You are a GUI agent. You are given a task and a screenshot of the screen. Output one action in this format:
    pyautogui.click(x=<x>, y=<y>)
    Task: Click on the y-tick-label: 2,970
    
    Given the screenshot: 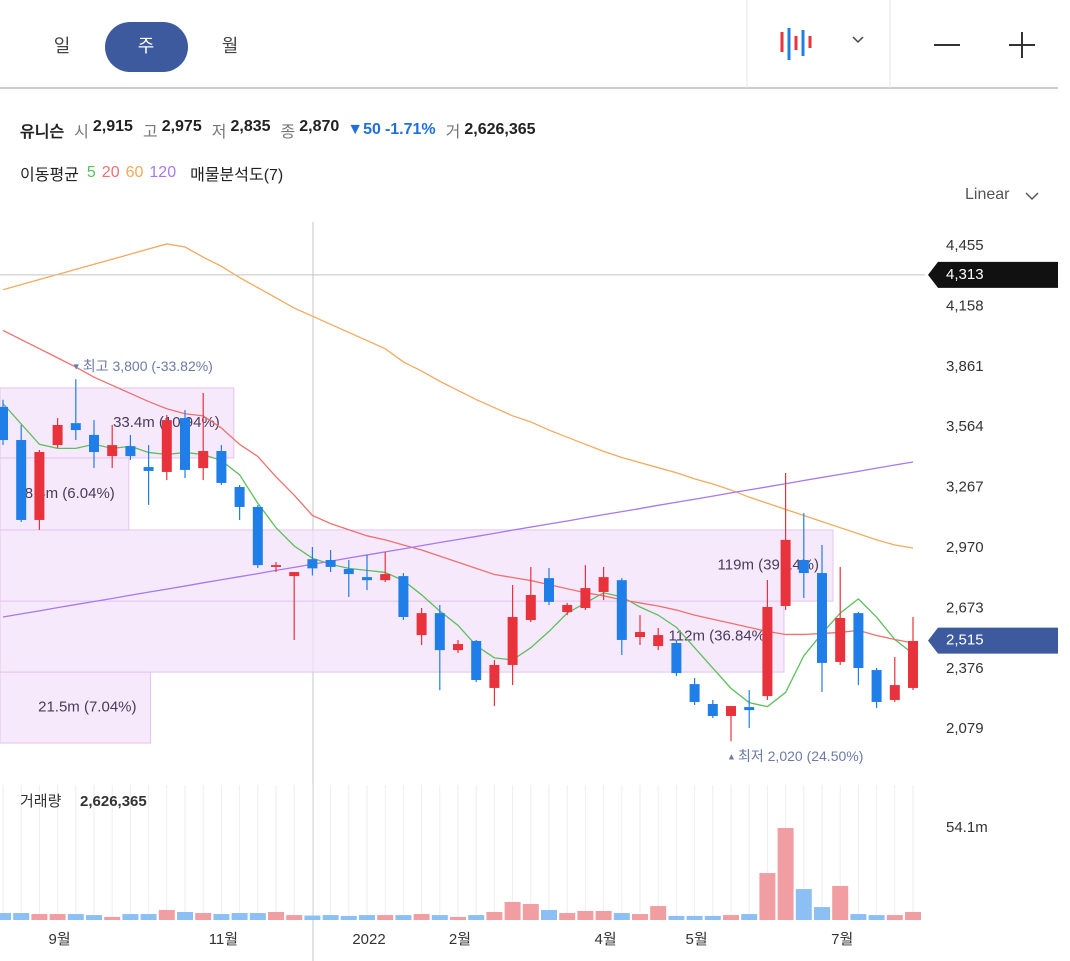 What is the action you would take?
    pyautogui.click(x=965, y=547)
    